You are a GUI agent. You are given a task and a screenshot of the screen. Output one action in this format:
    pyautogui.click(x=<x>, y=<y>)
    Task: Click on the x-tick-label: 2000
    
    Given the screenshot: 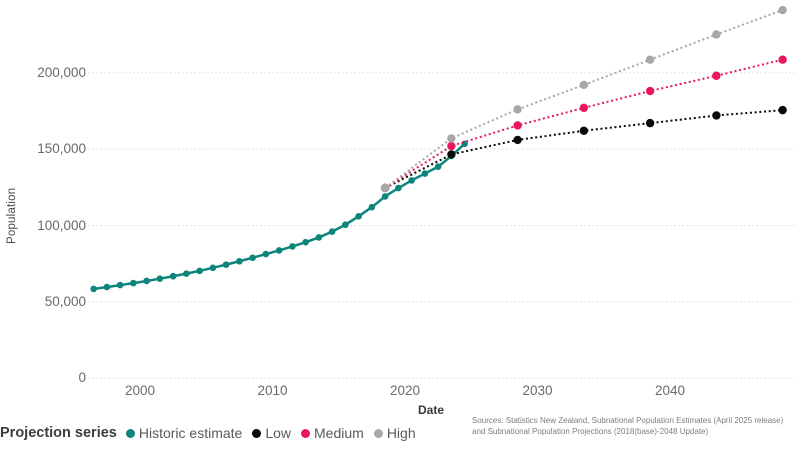 What is the action you would take?
    pyautogui.click(x=140, y=390)
    